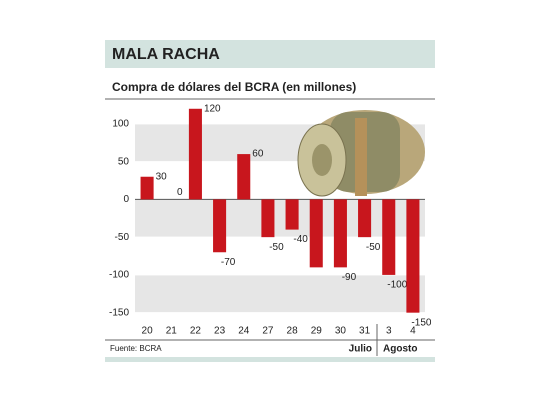 The width and height of the screenshot is (540, 405). Describe the element at coordinates (166, 54) in the screenshot. I see `chart-title: MALA RACHA` at that location.